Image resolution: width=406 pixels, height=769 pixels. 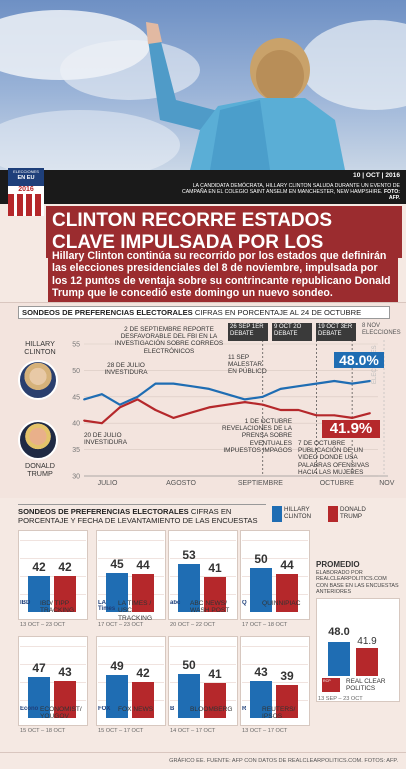 I want to click on poll-panel, so click(x=53, y=575).